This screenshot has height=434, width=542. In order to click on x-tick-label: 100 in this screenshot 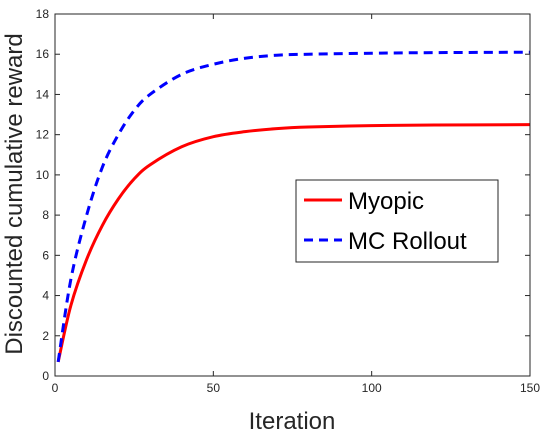, I will do `click(372, 388)`.